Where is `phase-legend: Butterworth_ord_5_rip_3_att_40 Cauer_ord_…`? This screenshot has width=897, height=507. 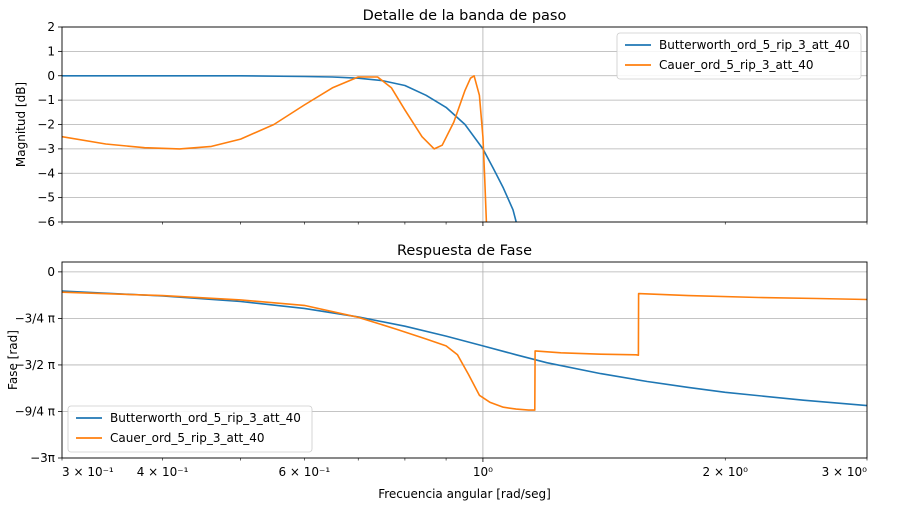
phase-legend: Butterworth_ord_5_rip_3_att_40 Cauer_ord_… is located at coordinates (190, 429).